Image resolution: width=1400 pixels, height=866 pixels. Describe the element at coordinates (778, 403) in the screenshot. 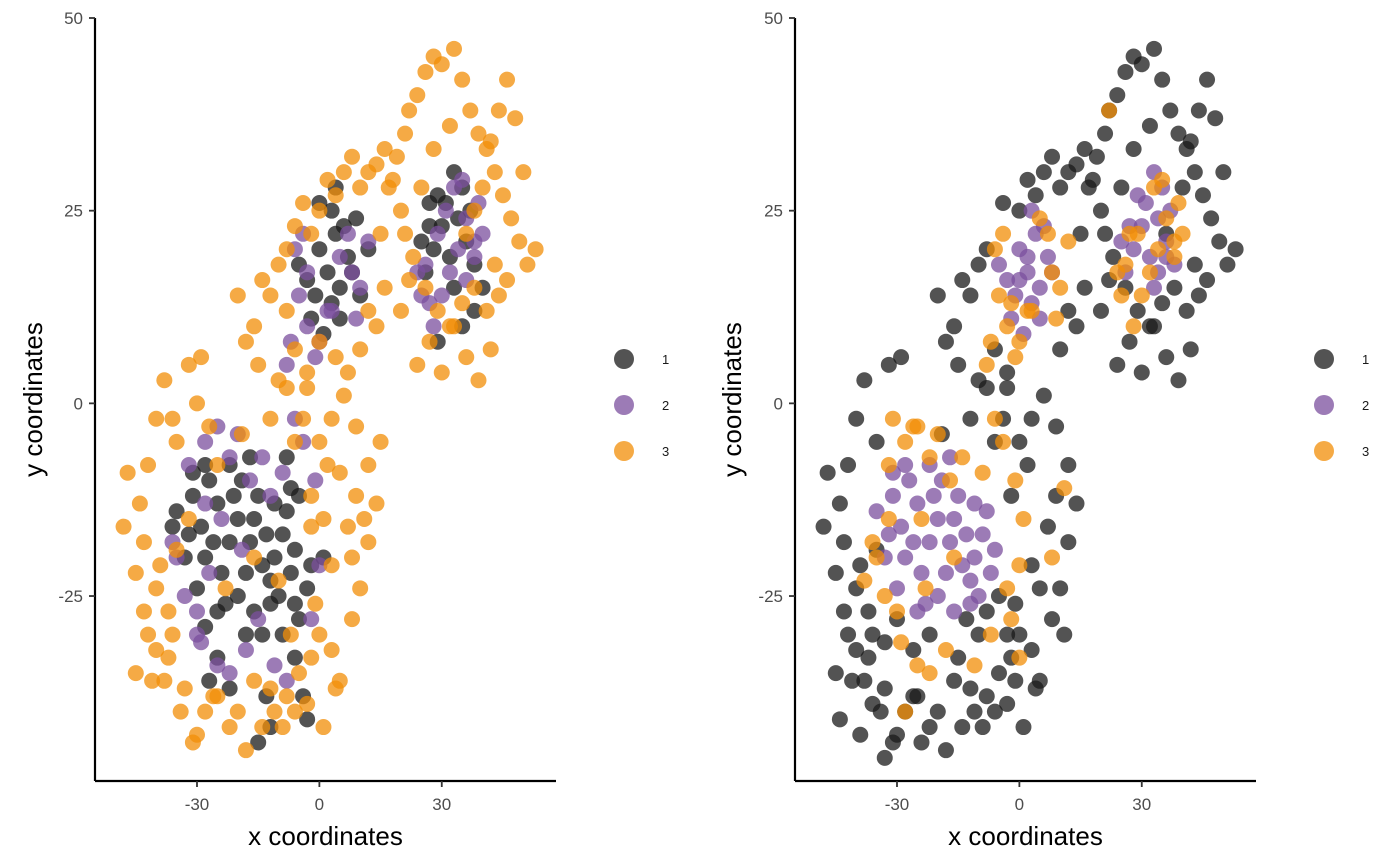

I see `y-tick-label: 0` at that location.